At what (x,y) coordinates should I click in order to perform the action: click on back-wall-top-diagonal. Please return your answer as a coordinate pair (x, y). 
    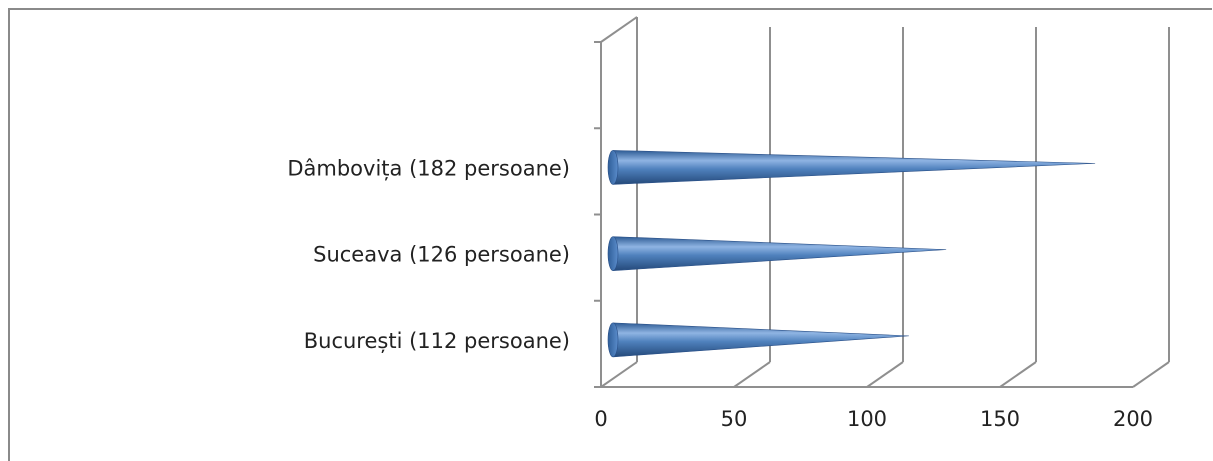
    Looking at the image, I should click on (619, 29).